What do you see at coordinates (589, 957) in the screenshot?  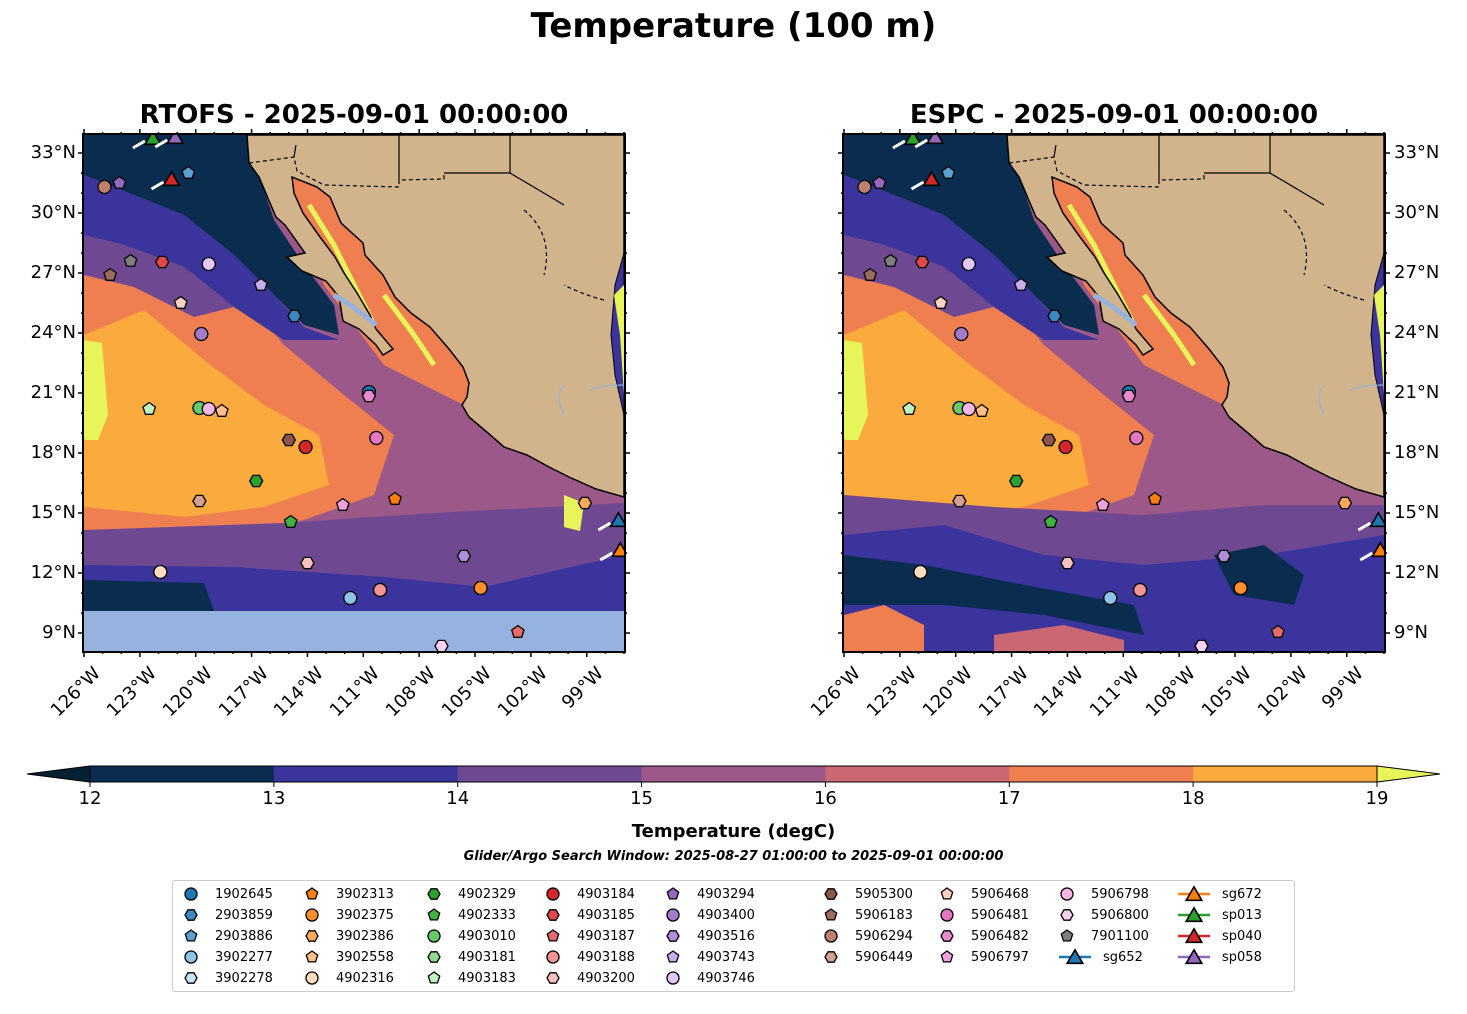 I see `legend-item-4903188: 4903188` at bounding box center [589, 957].